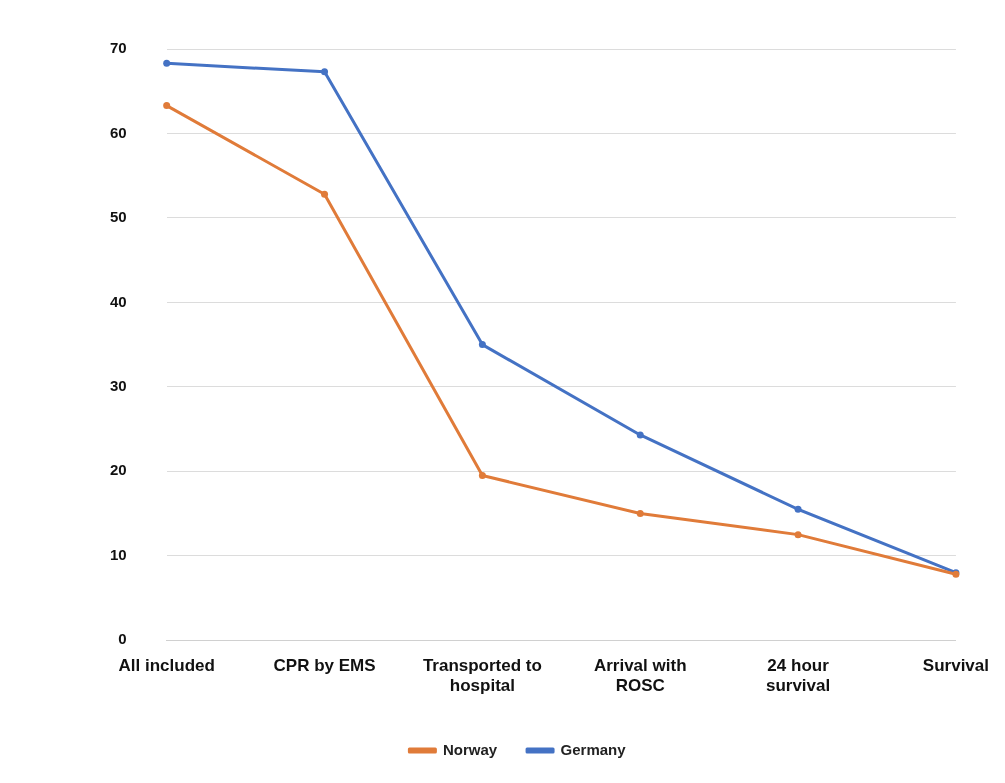  Describe the element at coordinates (122, 639) in the screenshot. I see `y-tick-label: 0` at that location.